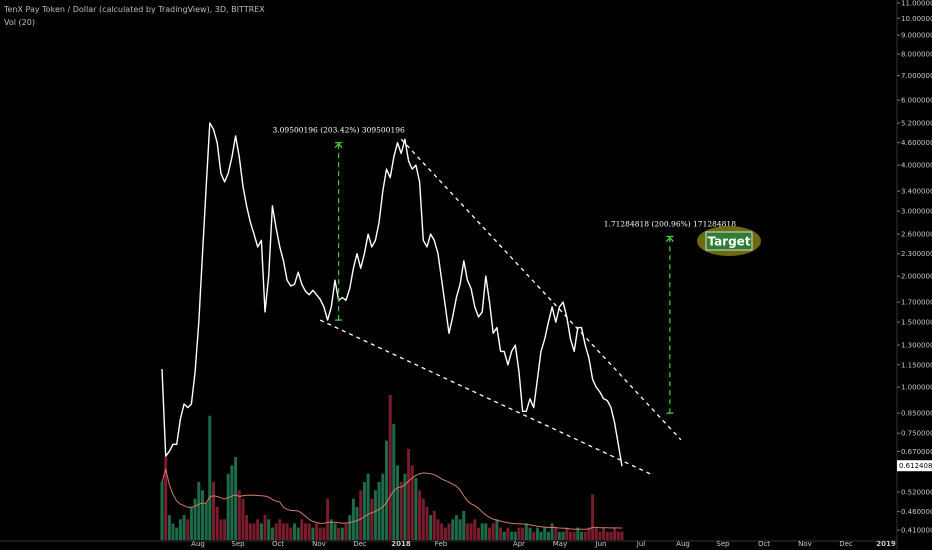 Image resolution: width=932 pixels, height=550 pixels. What do you see at coordinates (886, 544) in the screenshot?
I see `time-tick-label: 2019` at bounding box center [886, 544].